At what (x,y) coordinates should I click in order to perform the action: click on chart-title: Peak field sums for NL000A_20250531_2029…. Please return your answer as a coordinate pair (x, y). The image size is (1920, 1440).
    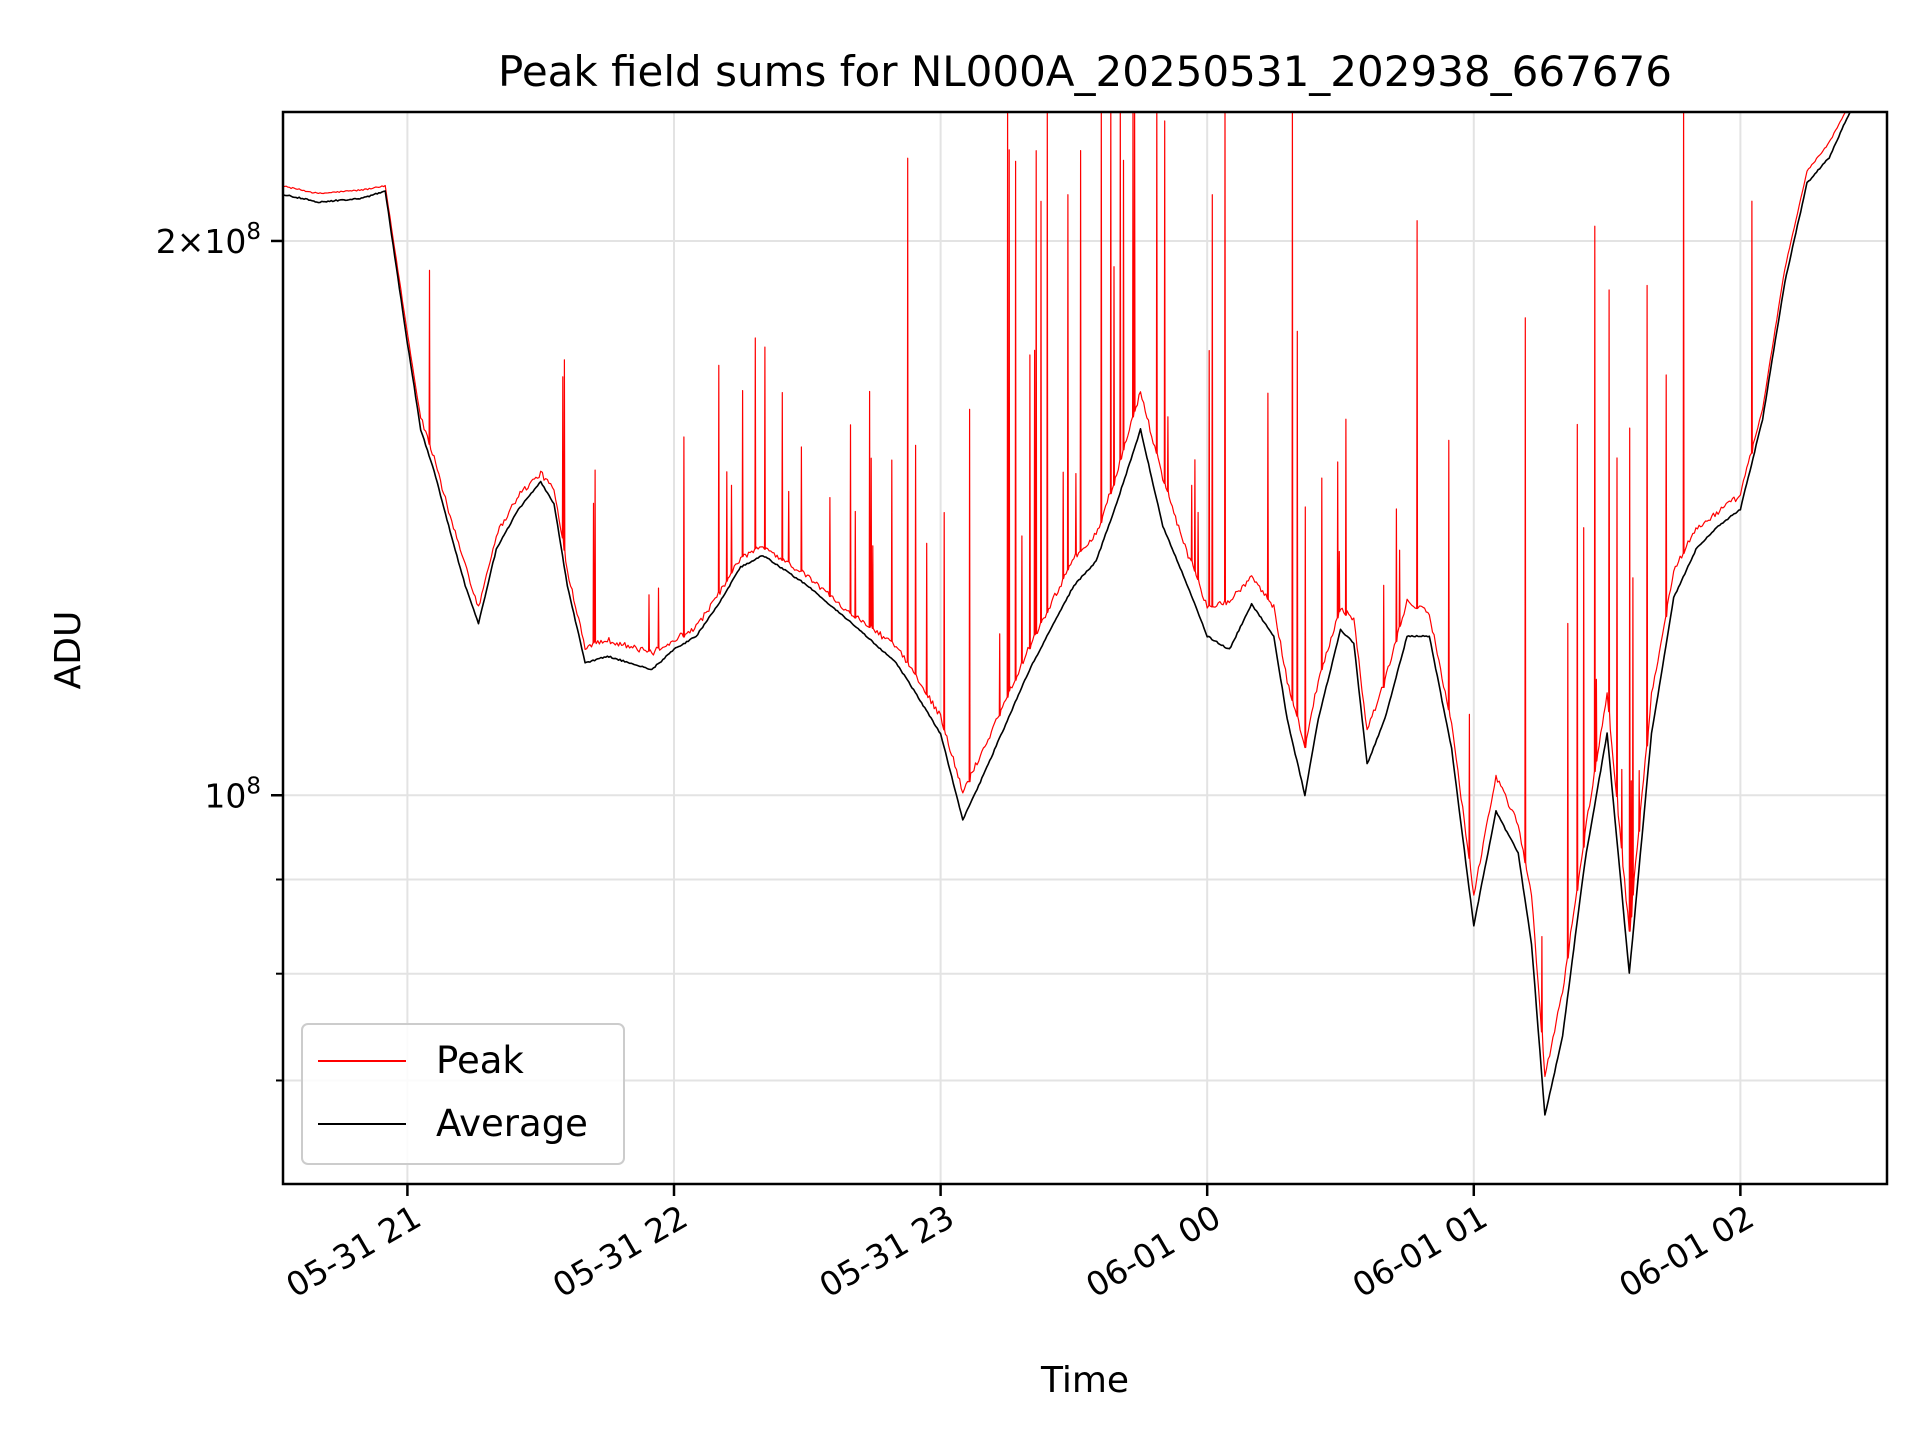
    Looking at the image, I should click on (1085, 71).